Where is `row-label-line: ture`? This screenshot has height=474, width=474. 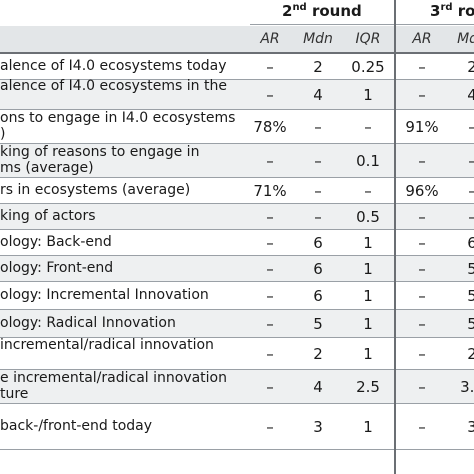
row-label-line: ture is located at coordinates (14, 394).